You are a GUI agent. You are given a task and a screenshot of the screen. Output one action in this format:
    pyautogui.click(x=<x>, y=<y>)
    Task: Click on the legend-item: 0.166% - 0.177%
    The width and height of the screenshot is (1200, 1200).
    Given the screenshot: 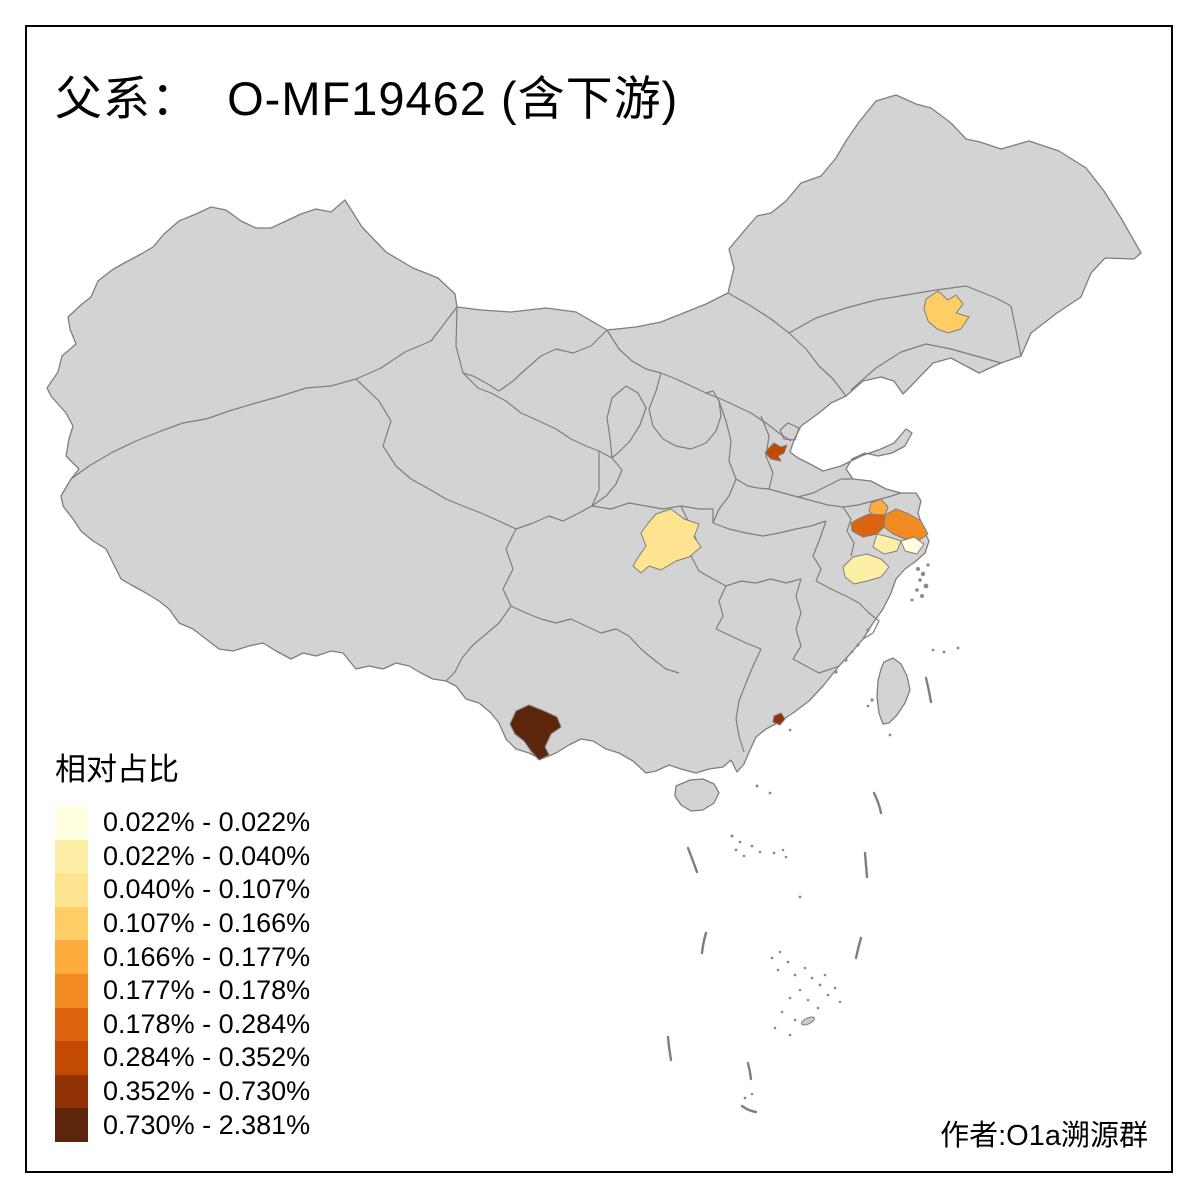 What is the action you would take?
    pyautogui.click(x=182, y=957)
    